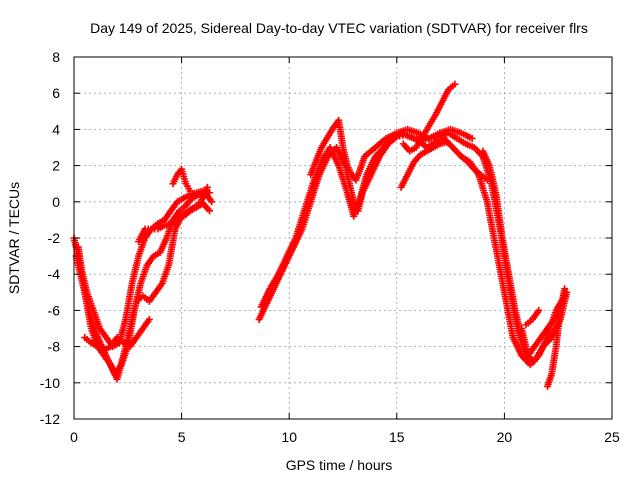 The height and width of the screenshot is (480, 640). I want to click on y-tick-label: -12, so click(50, 419).